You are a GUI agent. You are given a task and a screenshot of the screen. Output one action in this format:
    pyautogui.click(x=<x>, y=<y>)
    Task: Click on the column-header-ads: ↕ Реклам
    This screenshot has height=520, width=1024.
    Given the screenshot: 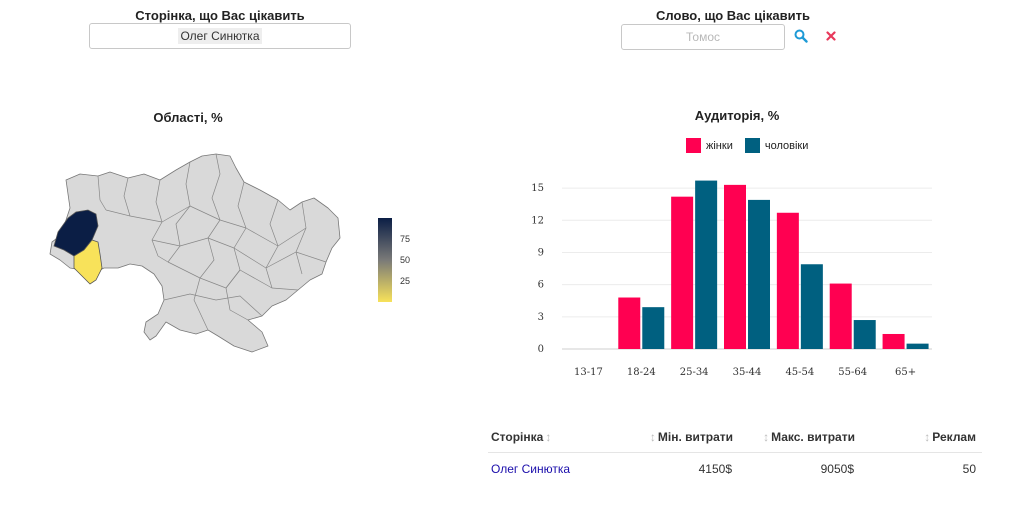 What is the action you would take?
    pyautogui.click(x=918, y=437)
    